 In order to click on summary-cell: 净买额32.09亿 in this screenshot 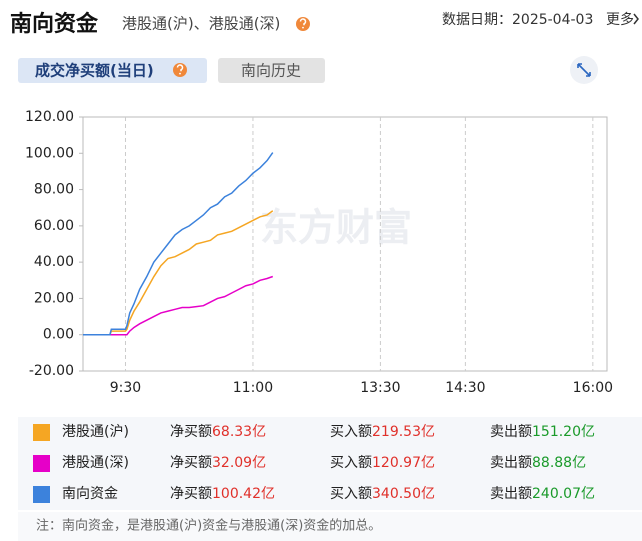, I will do `click(218, 463)`.